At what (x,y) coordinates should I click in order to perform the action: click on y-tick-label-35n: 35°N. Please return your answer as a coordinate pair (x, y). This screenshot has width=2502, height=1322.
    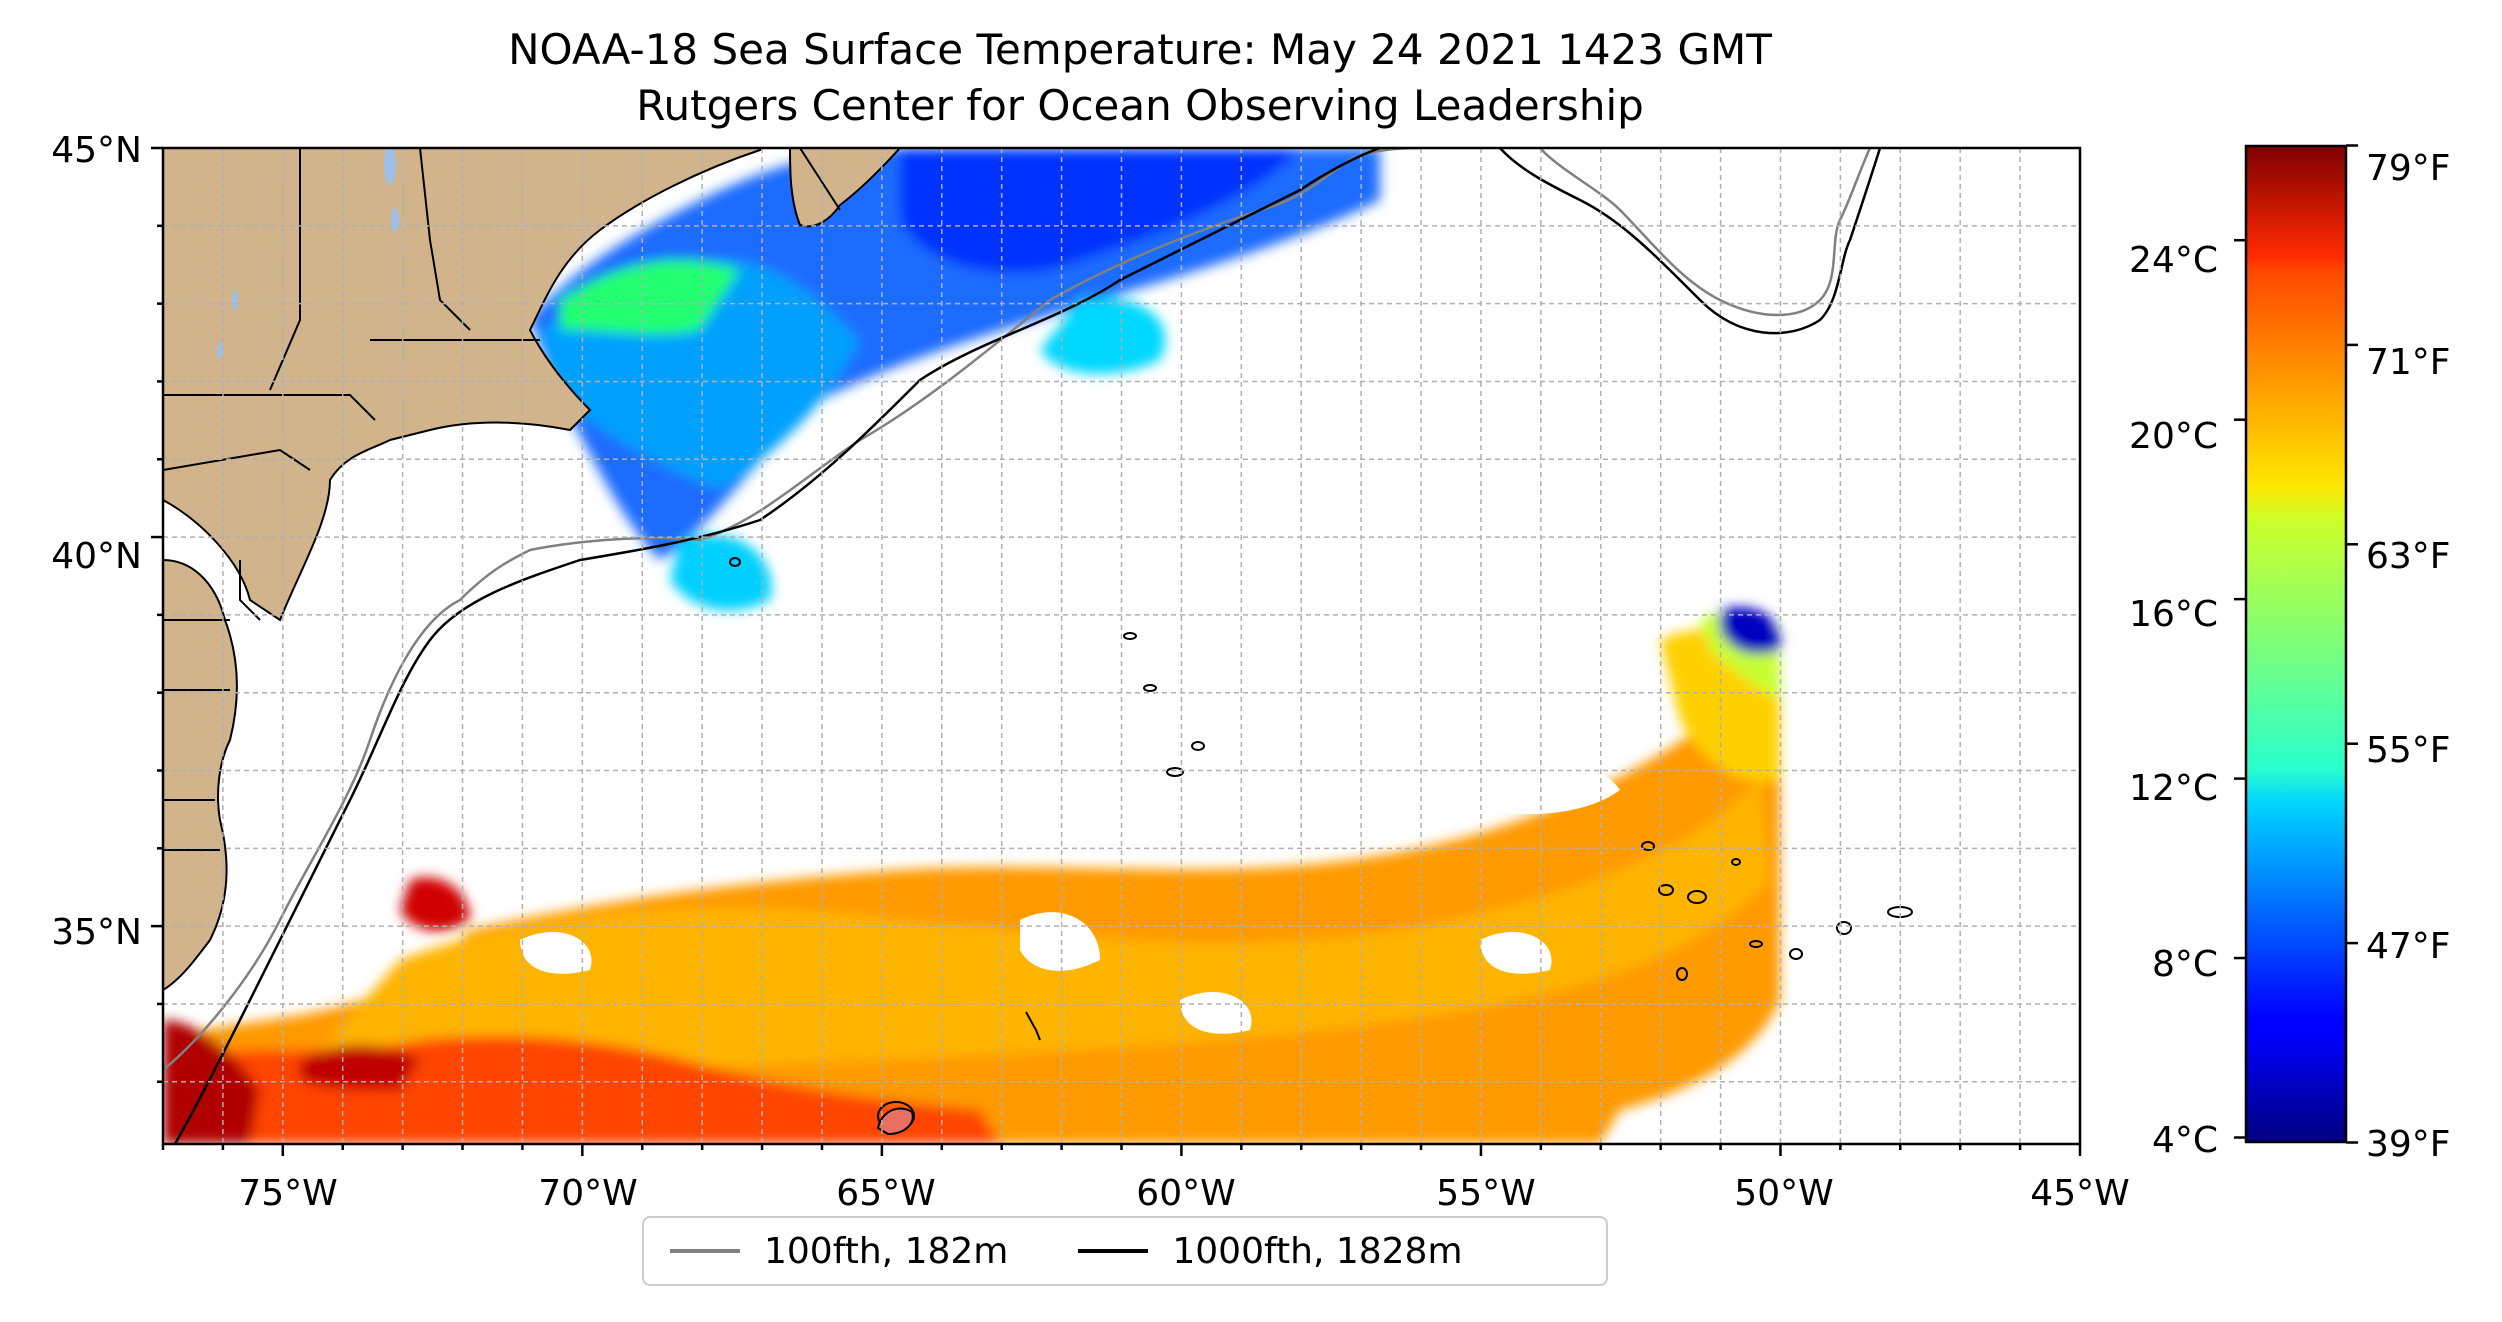
    Looking at the image, I should click on (96, 932).